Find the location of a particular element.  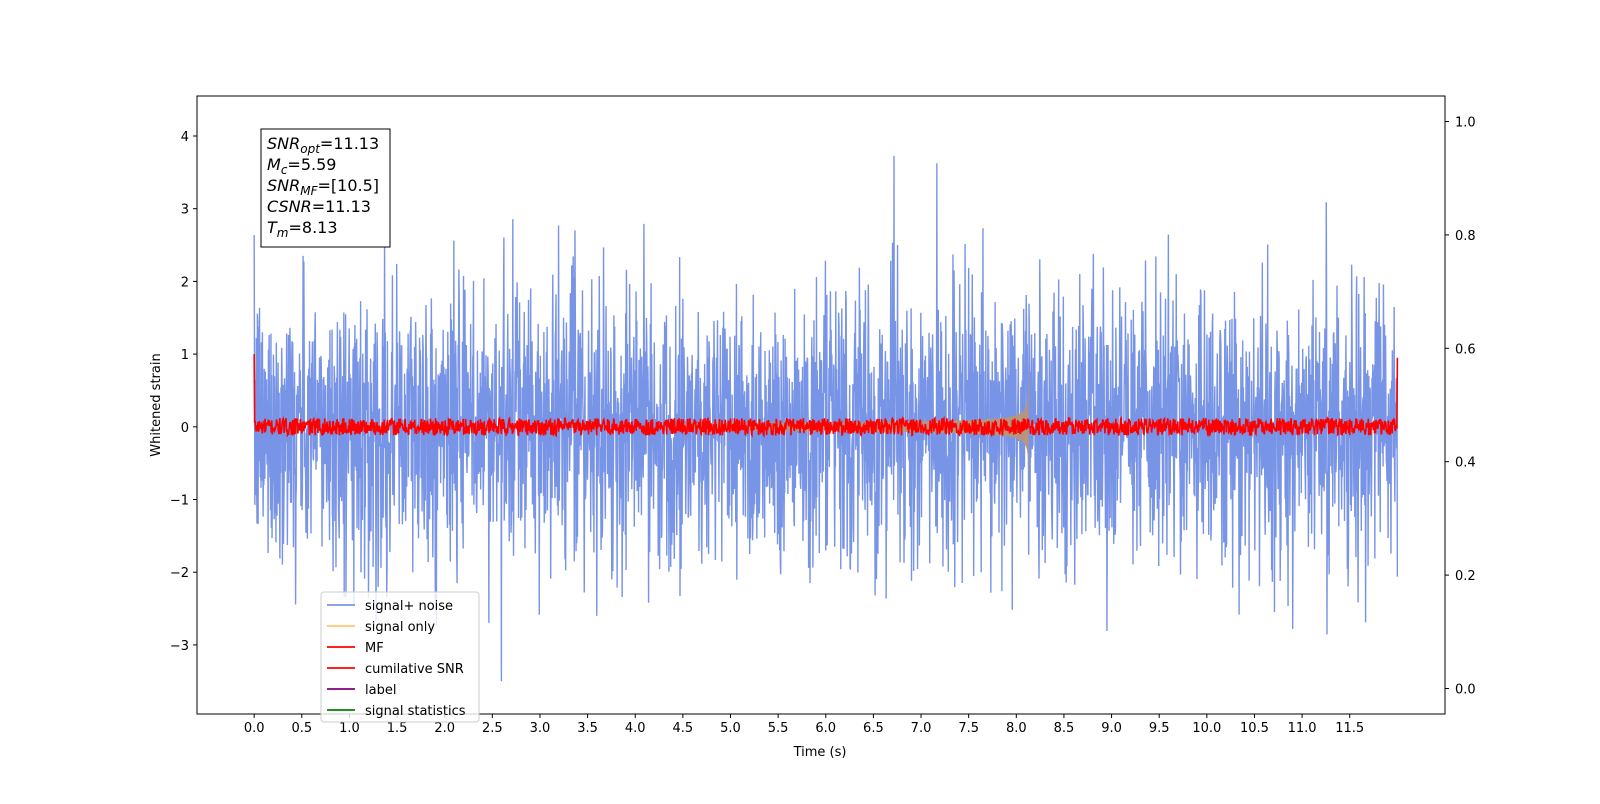

y-right-tick-label: 0.2 is located at coordinates (1465, 576).